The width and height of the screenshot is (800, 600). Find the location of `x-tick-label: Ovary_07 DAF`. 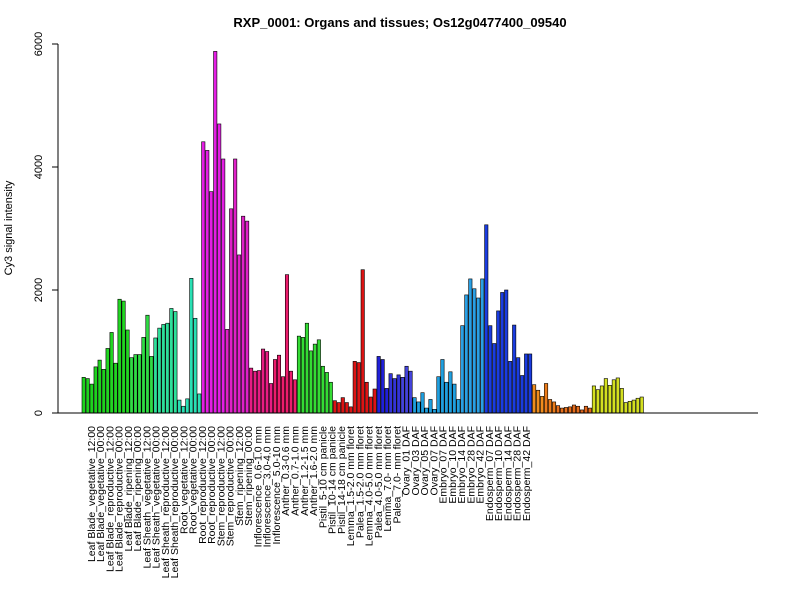

x-tick-label: Ovary_07 DAF is located at coordinates (434, 460).